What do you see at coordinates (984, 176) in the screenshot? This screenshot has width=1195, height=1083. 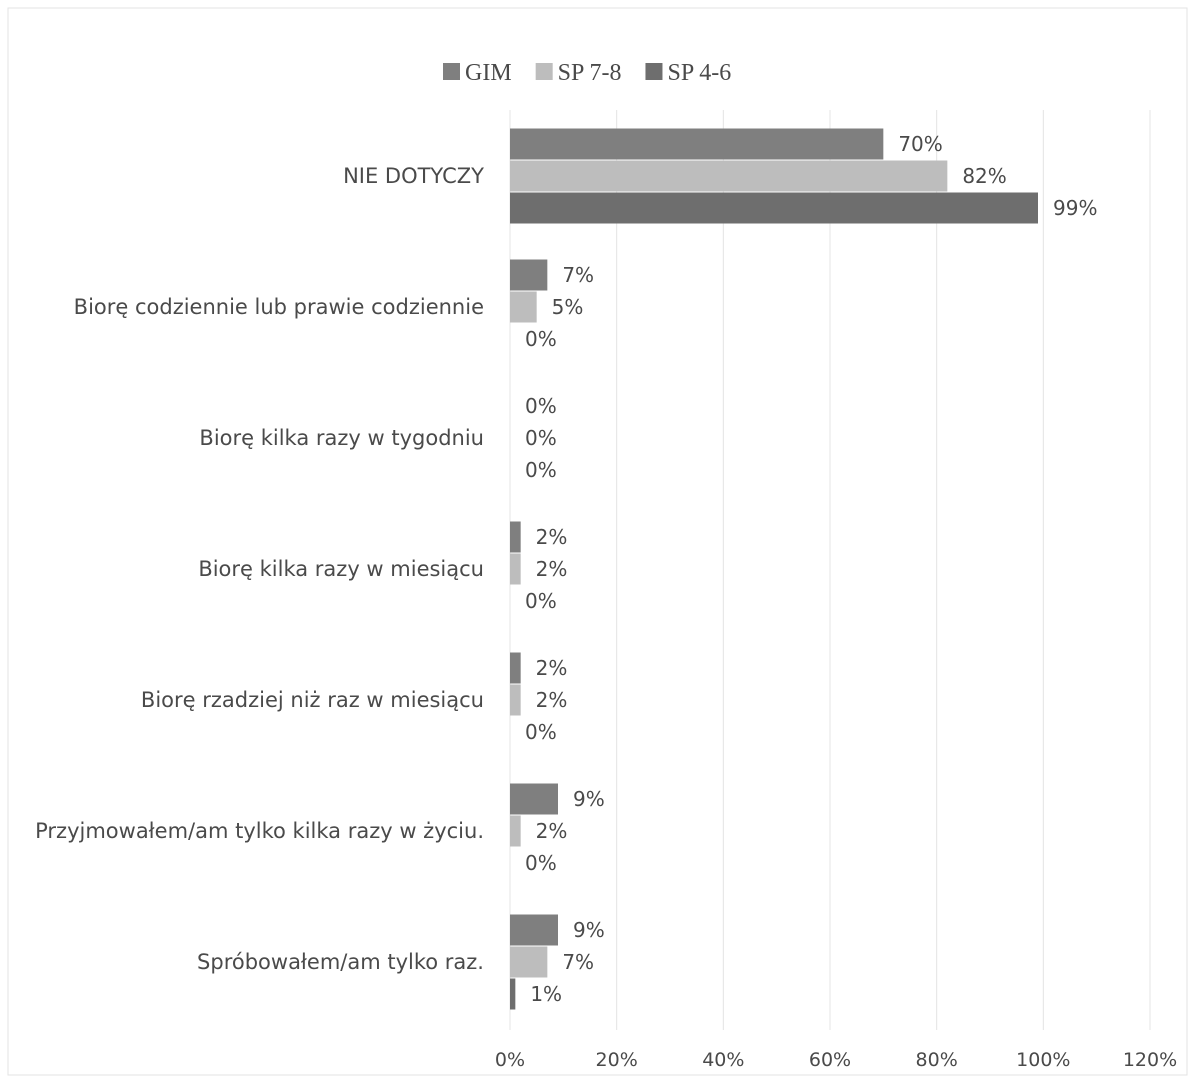 I see `data-label: 82%` at bounding box center [984, 176].